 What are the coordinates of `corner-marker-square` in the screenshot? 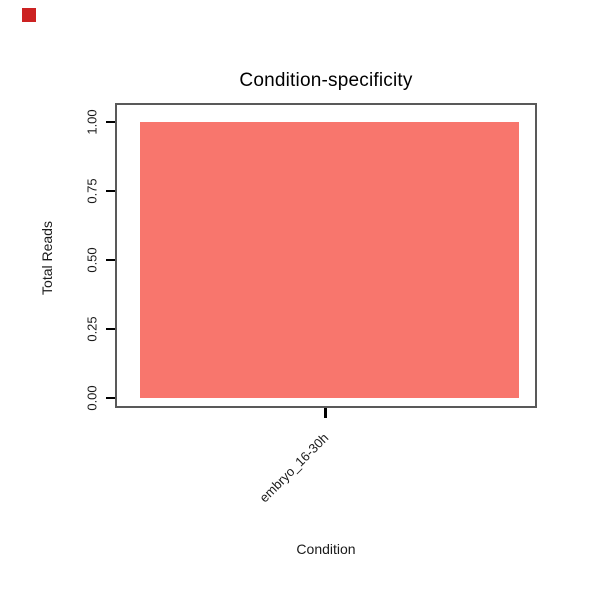 It's located at (29, 15).